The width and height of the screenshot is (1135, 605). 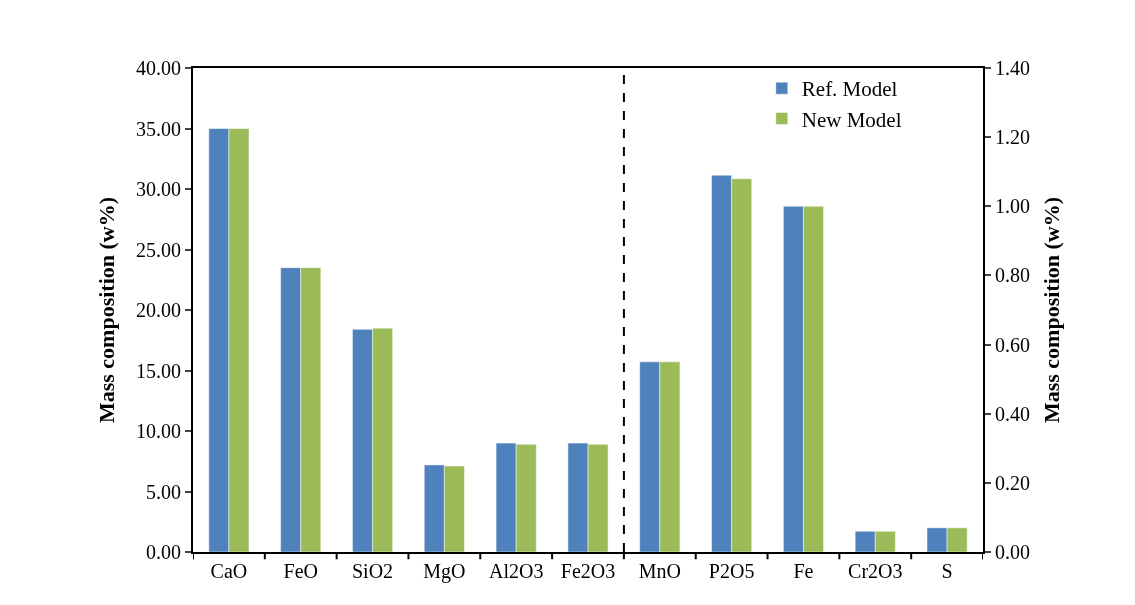 I want to click on y-tick-label: 25.00, so click(x=158, y=249).